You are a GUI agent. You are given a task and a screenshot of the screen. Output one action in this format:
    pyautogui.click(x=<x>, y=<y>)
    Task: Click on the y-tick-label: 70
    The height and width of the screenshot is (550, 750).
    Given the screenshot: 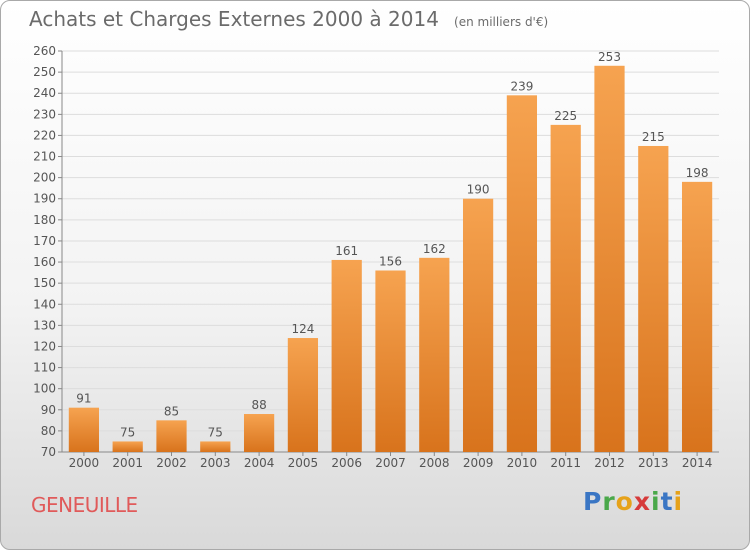 What is the action you would take?
    pyautogui.click(x=48, y=452)
    